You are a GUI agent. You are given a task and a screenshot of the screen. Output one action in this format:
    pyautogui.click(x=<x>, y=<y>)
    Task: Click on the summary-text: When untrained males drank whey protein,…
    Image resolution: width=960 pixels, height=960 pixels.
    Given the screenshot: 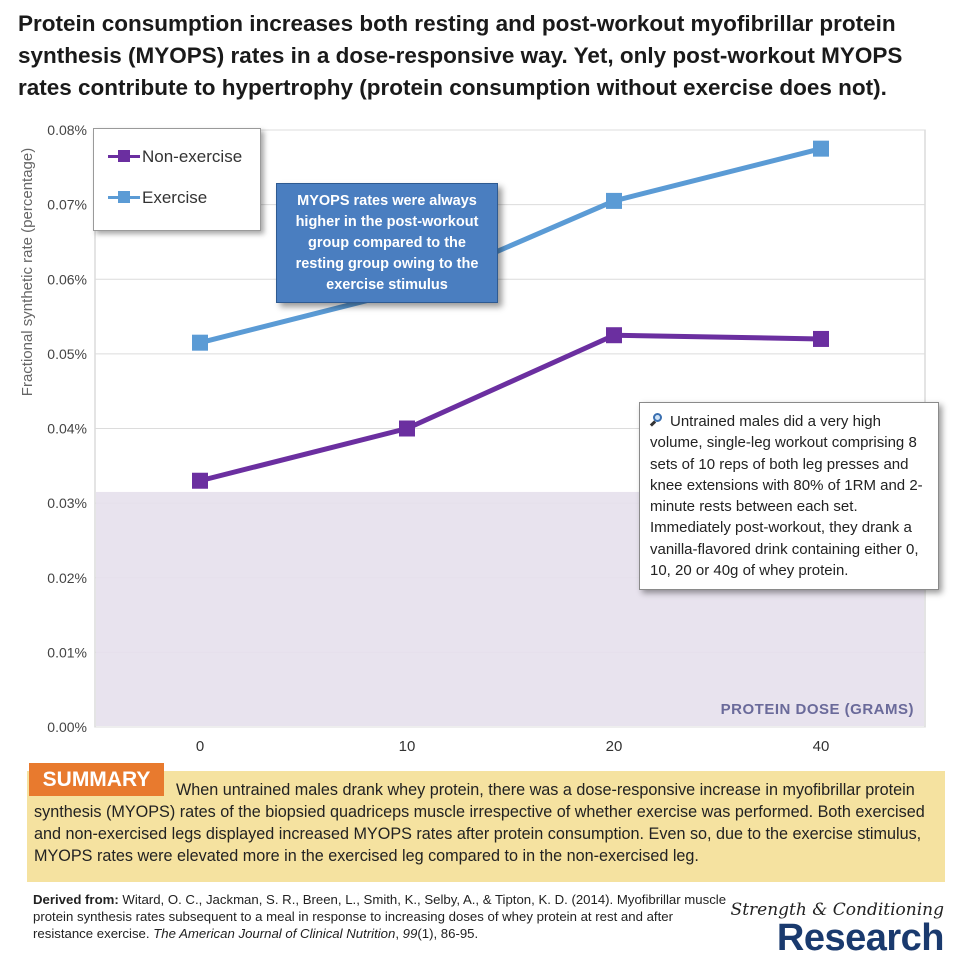 What is the action you would take?
    pyautogui.click(x=479, y=823)
    